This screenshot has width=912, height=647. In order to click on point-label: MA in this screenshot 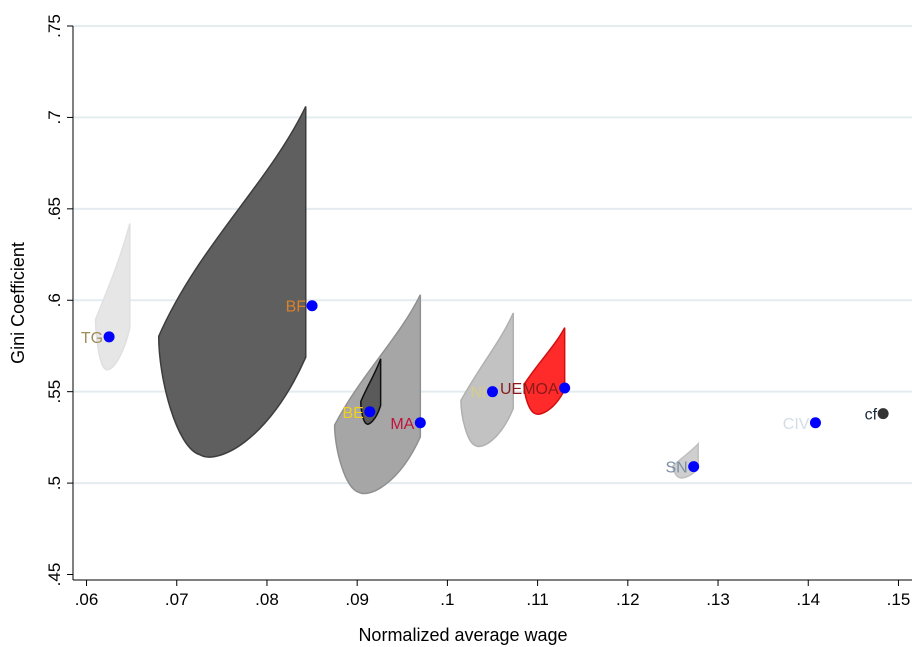, I will do `click(402, 424)`.